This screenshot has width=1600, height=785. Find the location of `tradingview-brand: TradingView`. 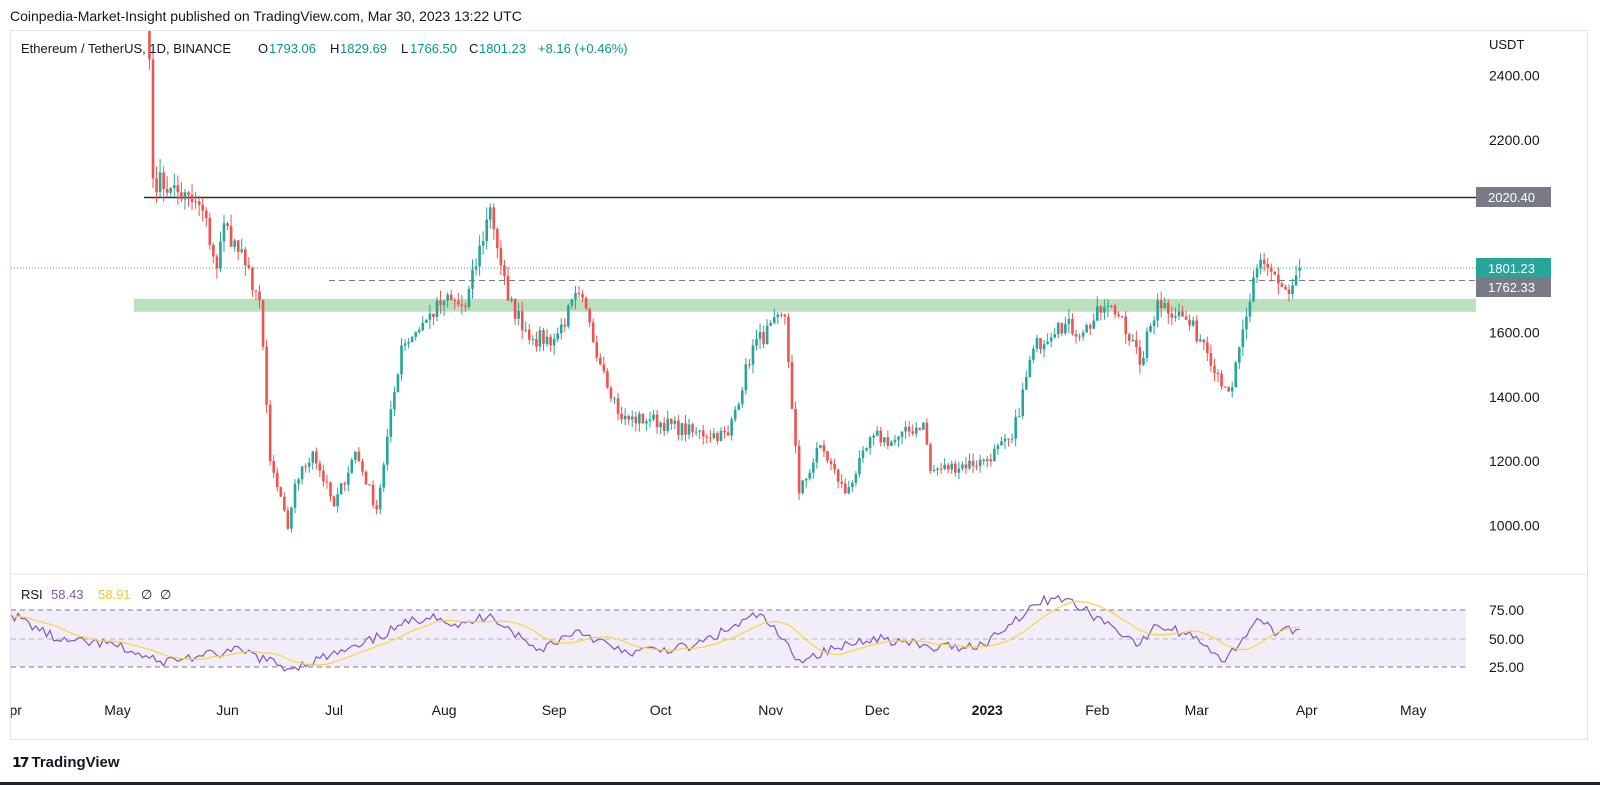

tradingview-brand: TradingView is located at coordinates (75, 762).